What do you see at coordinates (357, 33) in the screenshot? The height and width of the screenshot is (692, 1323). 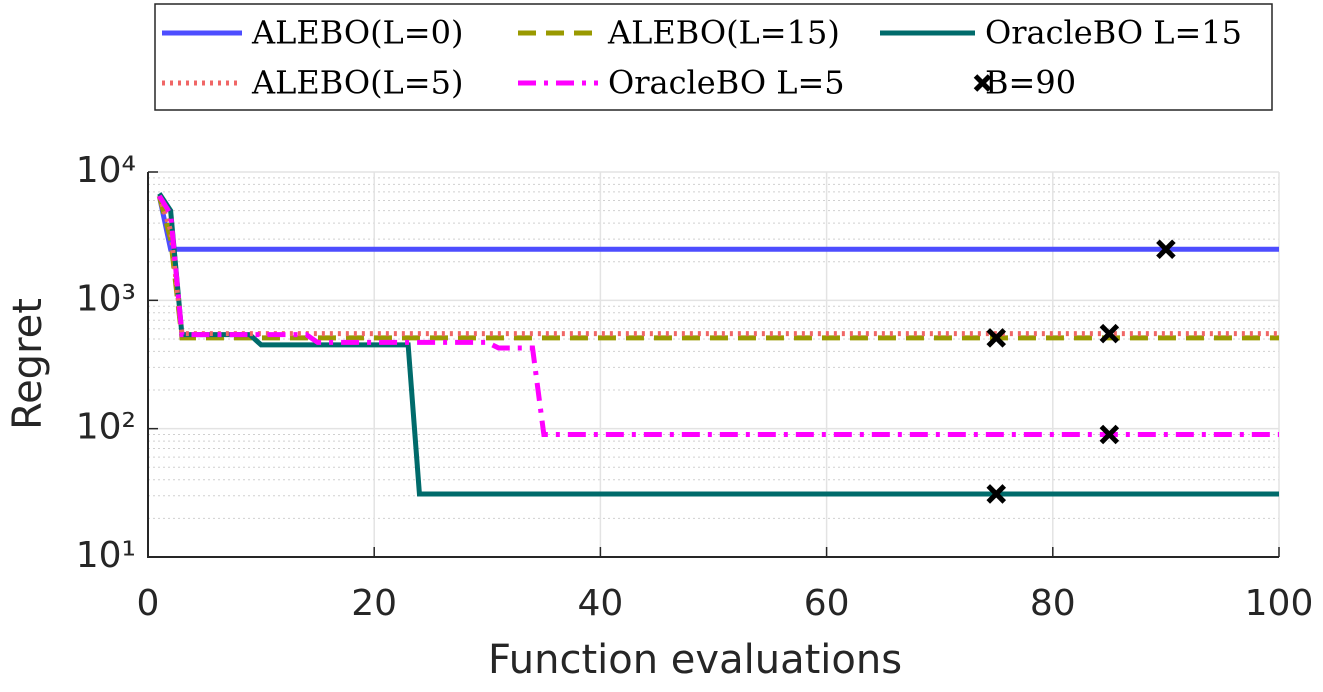 I see `legend-label: ALEBO(L=0)` at bounding box center [357, 33].